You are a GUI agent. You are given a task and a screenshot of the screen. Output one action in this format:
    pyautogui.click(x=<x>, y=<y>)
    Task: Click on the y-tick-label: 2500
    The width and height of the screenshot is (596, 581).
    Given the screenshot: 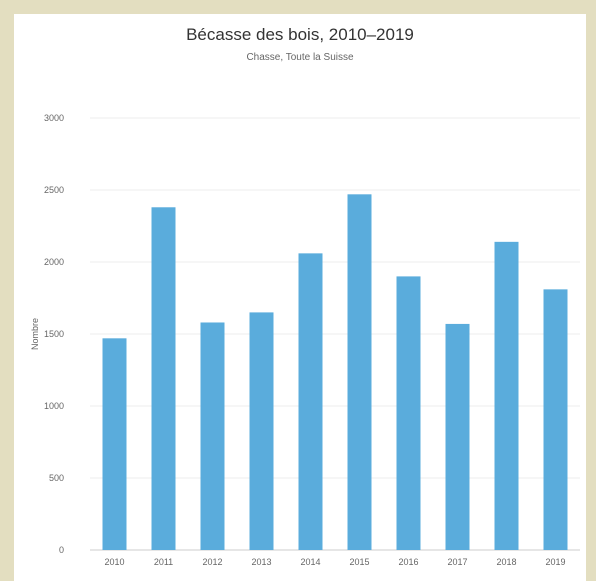 What is the action you would take?
    pyautogui.click(x=54, y=190)
    